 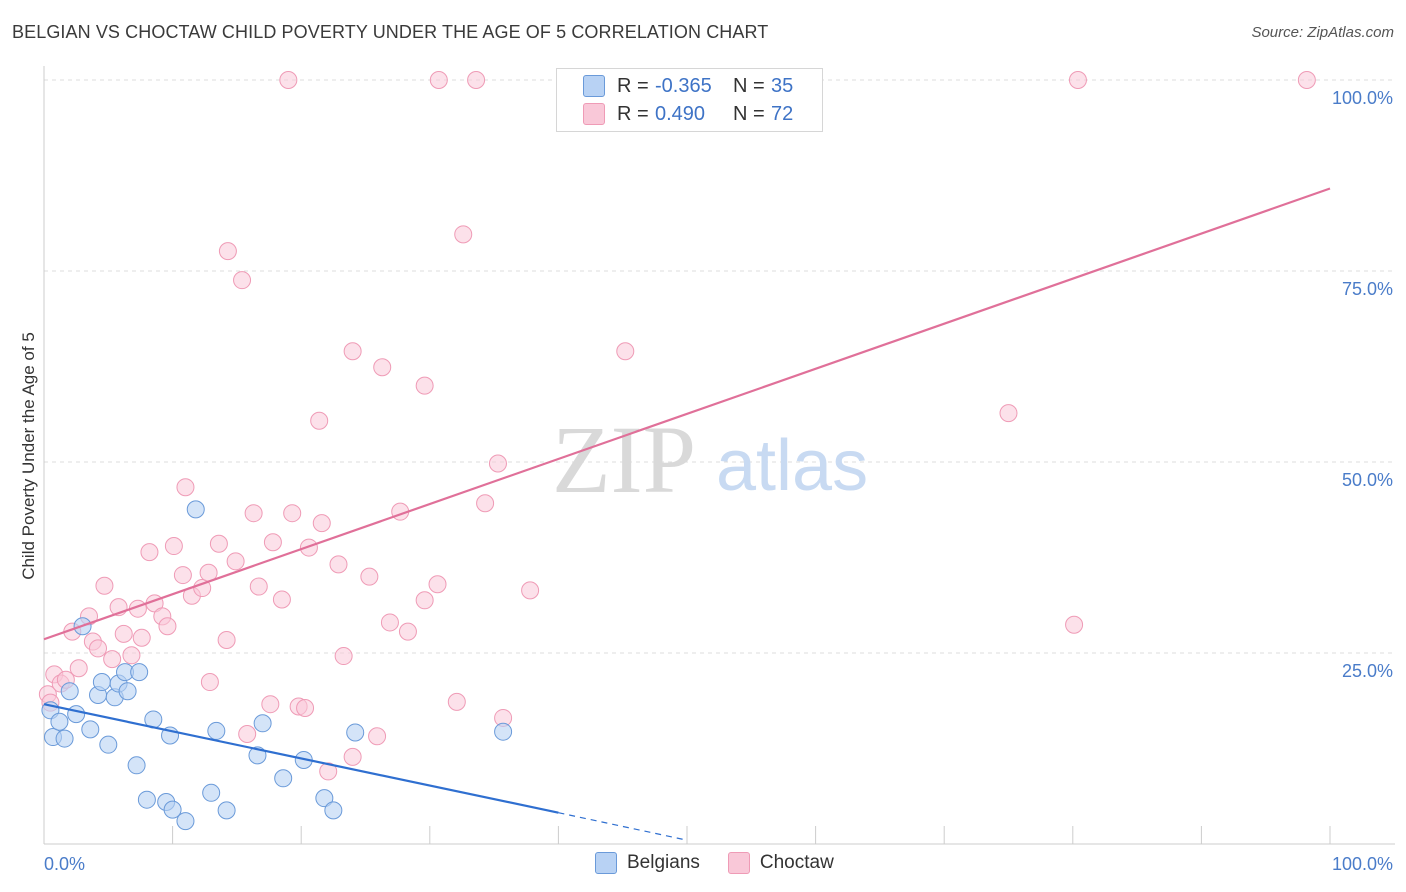 What do you see at coordinates (594, 114) in the screenshot?
I see `choctaw-swatch` at bounding box center [594, 114].